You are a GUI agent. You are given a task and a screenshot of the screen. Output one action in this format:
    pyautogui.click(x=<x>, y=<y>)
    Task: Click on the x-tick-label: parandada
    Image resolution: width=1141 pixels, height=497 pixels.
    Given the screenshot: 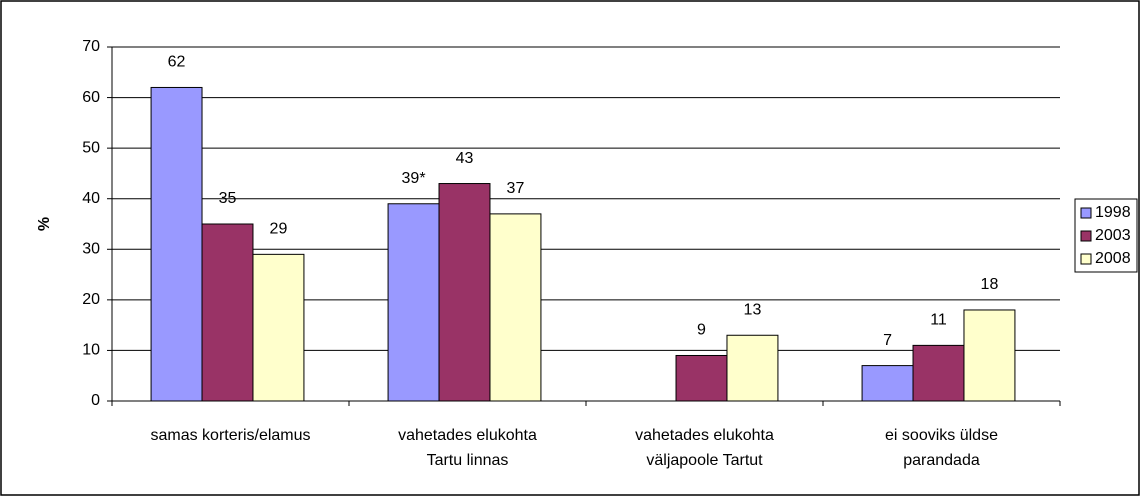 What is the action you would take?
    pyautogui.click(x=941, y=460)
    